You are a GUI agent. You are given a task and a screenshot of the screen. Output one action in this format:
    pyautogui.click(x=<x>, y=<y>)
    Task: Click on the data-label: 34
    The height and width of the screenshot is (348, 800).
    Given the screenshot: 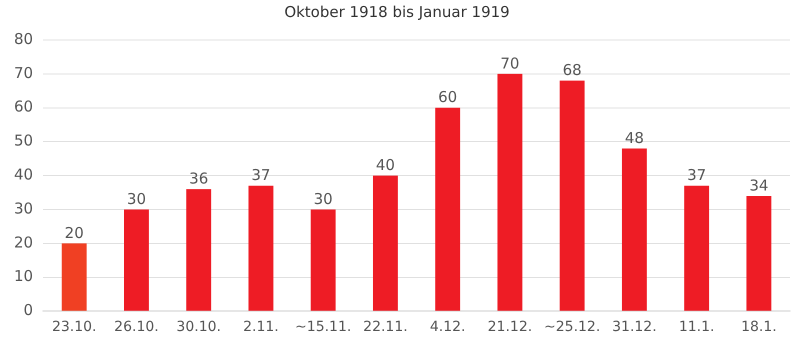 What is the action you would take?
    pyautogui.click(x=758, y=185)
    